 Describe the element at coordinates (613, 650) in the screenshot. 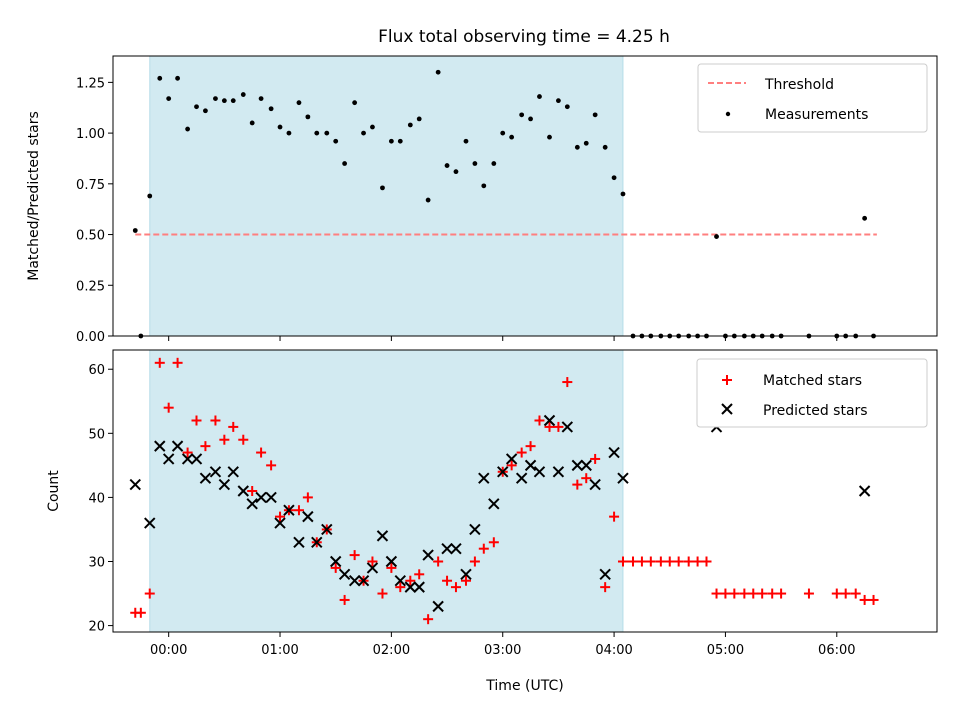

I see `bottom-x-tick-label: 04:00` at that location.